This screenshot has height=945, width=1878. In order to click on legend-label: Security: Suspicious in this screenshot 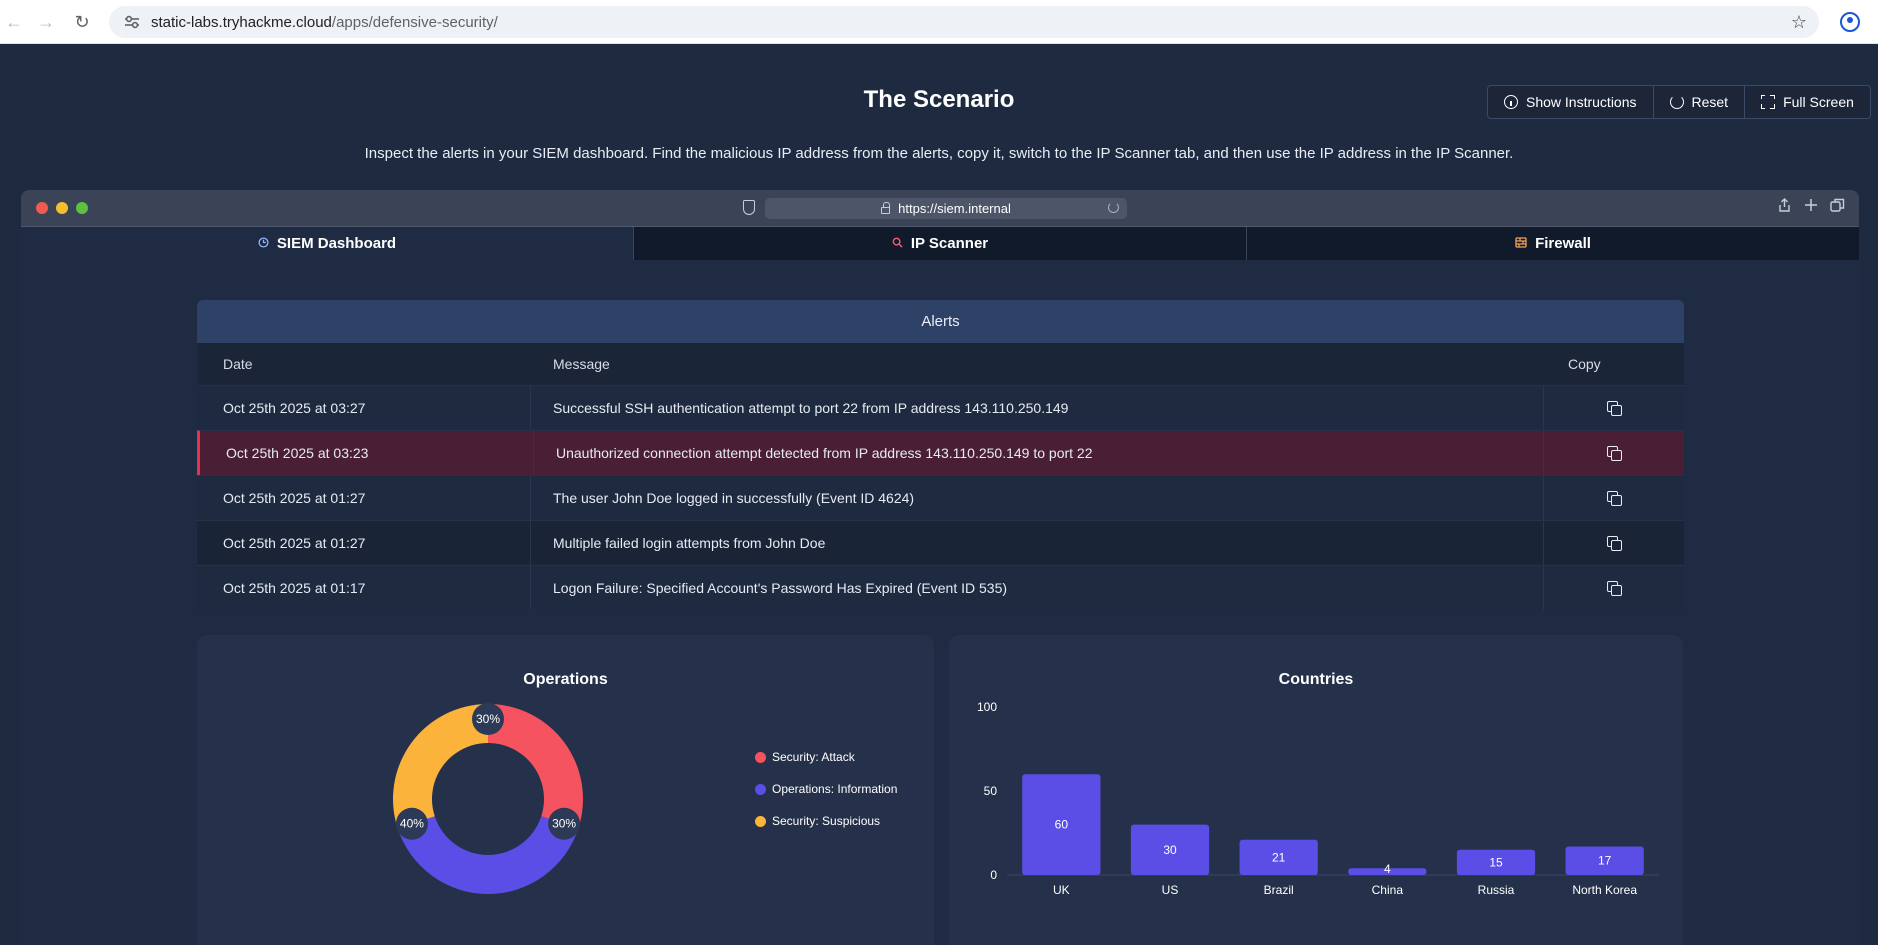, I will do `click(826, 821)`.